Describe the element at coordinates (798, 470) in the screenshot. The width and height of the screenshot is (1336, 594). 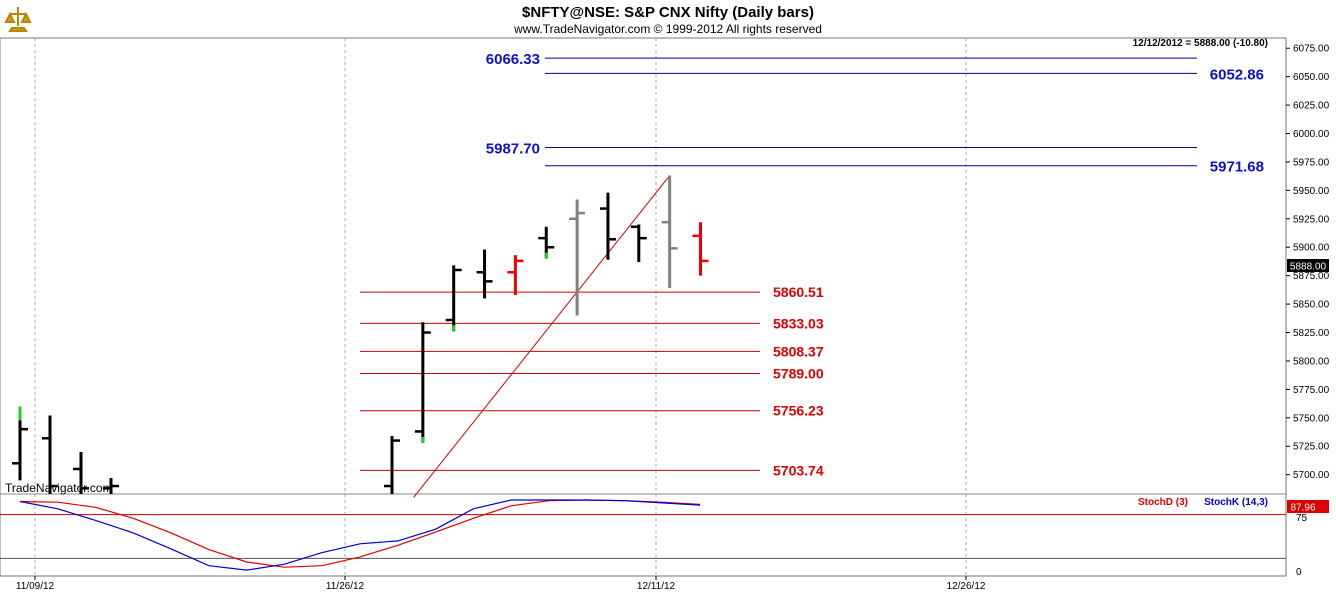
I see `red-level-label: 5703.74` at that location.